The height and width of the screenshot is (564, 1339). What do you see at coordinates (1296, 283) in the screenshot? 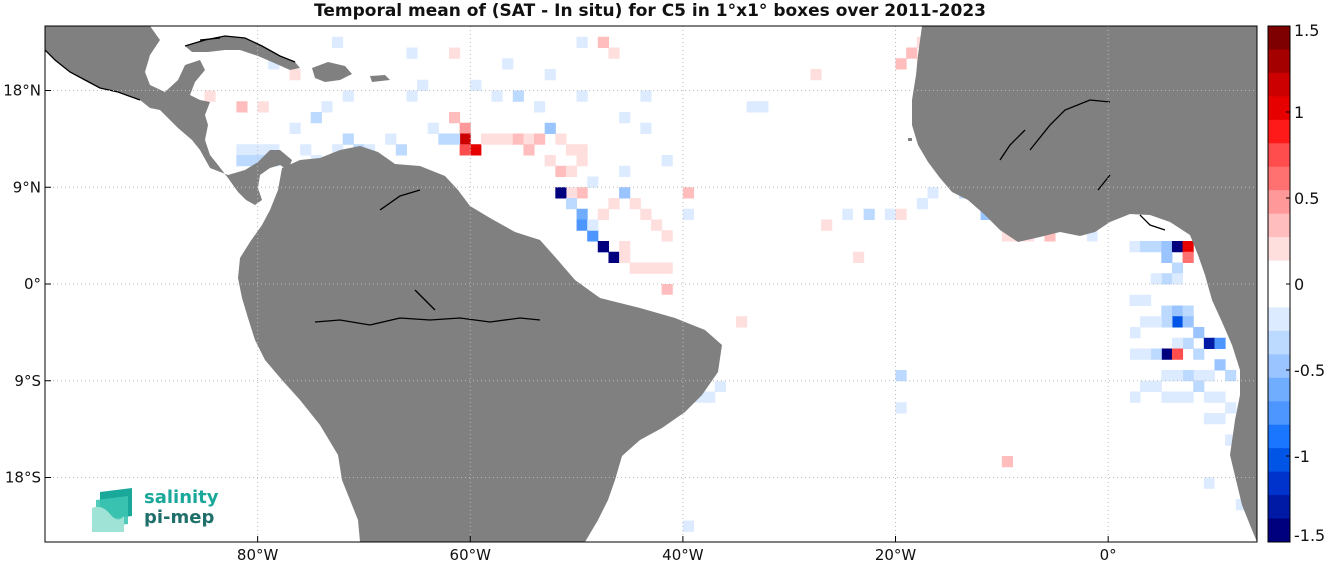
I see `colorbar: 1.5 1 0.5 0 -0.5 -1 -1.5` at bounding box center [1296, 283].